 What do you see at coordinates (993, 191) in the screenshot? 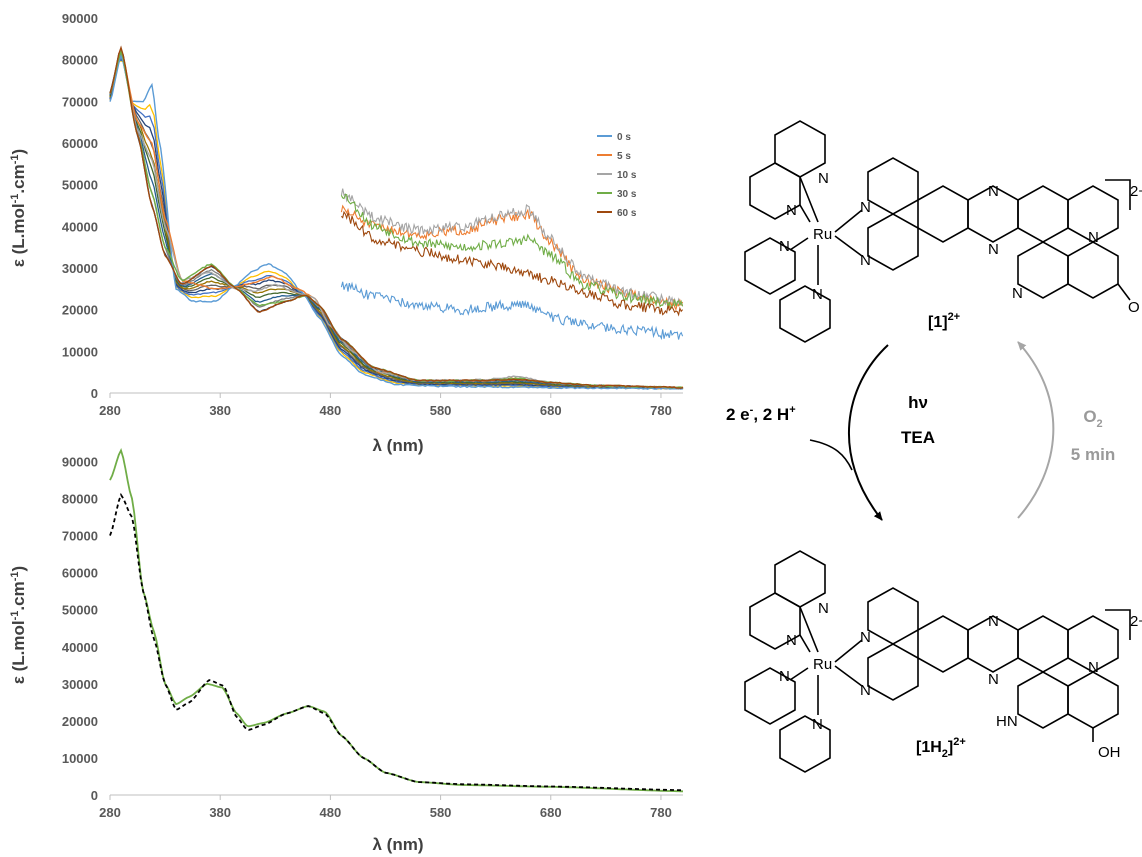
I see `atom-label-n7-top: N` at bounding box center [993, 191].